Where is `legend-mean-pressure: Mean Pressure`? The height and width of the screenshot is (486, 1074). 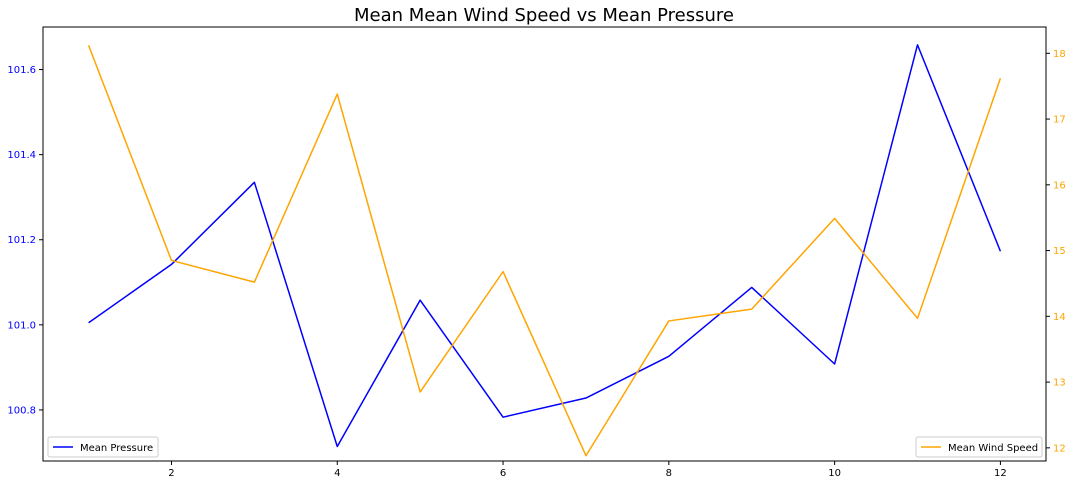 legend-mean-pressure: Mean Pressure is located at coordinates (103, 447).